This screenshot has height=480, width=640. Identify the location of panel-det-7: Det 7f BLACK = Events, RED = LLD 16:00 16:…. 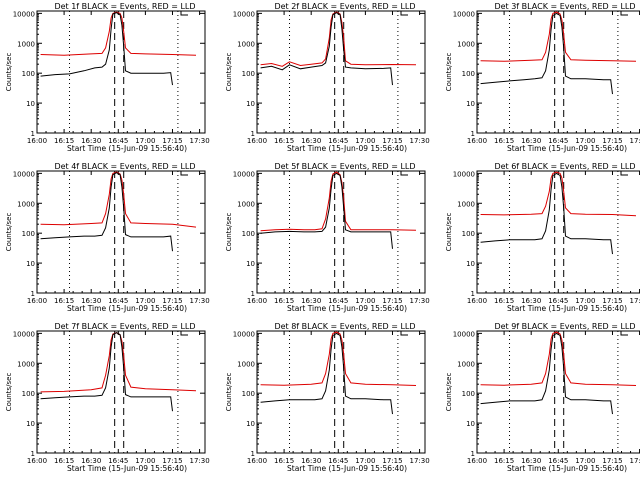
(107, 397).